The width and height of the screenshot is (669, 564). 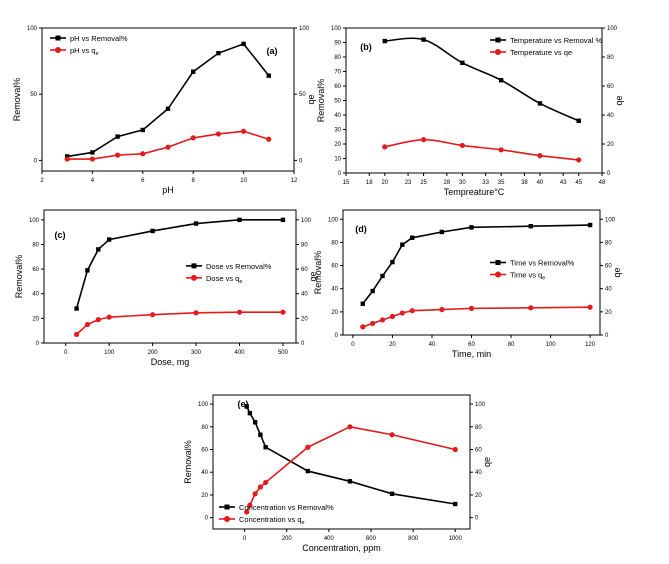 What do you see at coordinates (99, 38) in the screenshot?
I see `legend-text: pH vs Removal%` at bounding box center [99, 38].